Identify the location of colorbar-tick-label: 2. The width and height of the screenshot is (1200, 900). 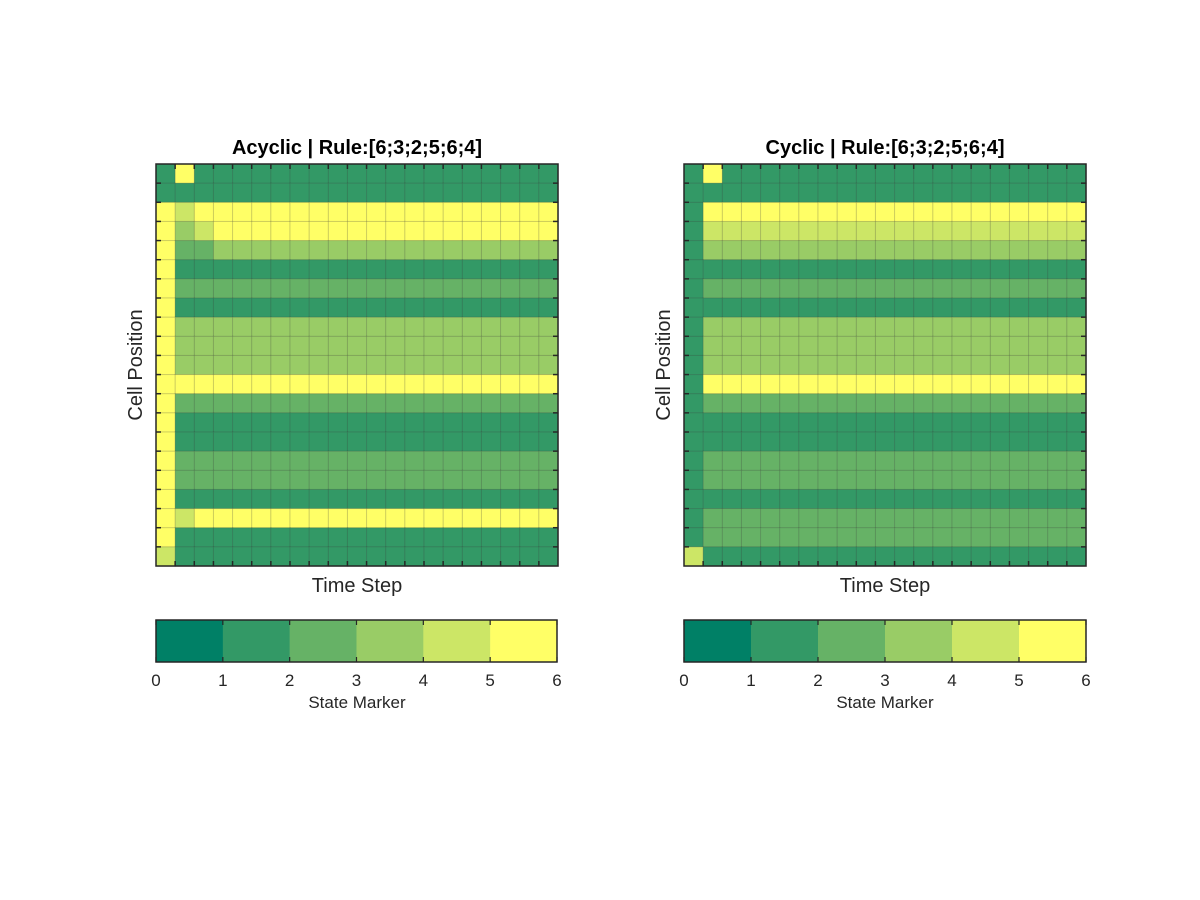
(289, 680).